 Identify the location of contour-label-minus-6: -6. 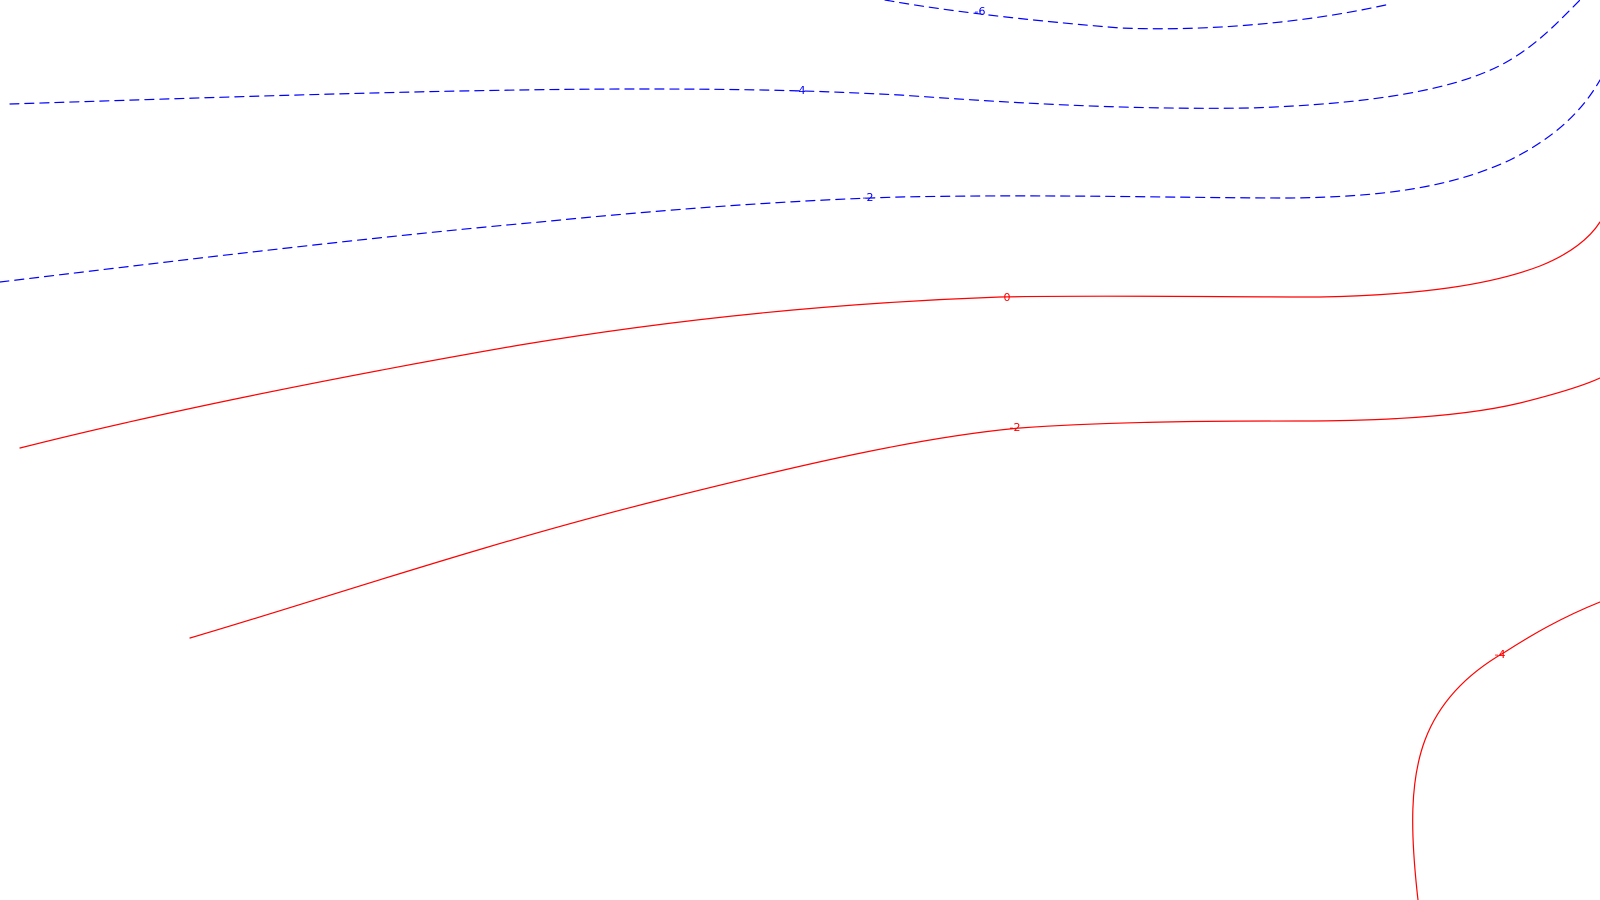
(980, 11).